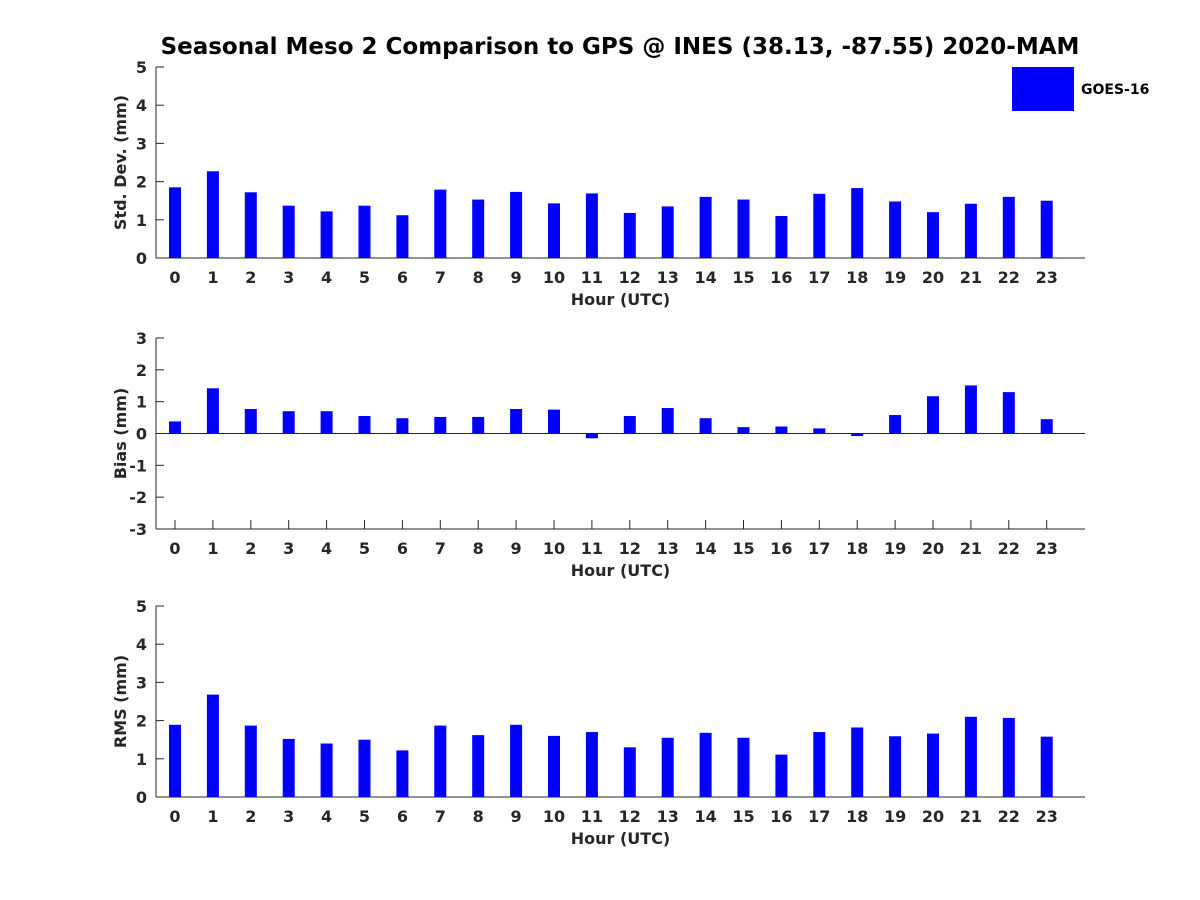 The image size is (1200, 900). I want to click on std-dev-x-tick-label: 9, so click(516, 277).